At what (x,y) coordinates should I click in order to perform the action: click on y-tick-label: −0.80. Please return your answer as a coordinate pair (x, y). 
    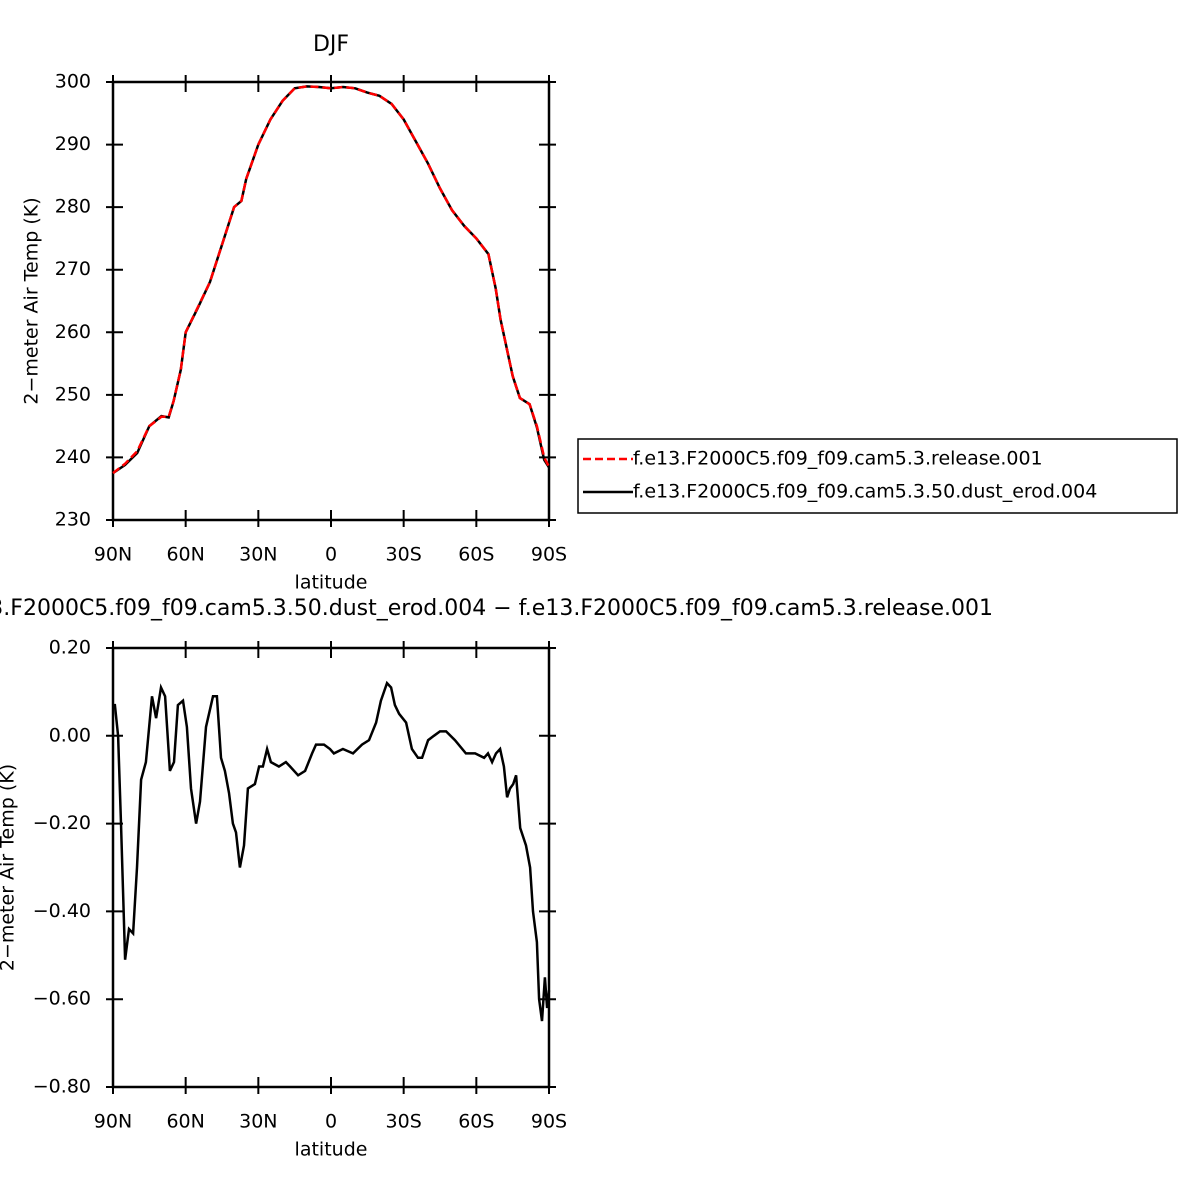
    Looking at the image, I should click on (62, 1087).